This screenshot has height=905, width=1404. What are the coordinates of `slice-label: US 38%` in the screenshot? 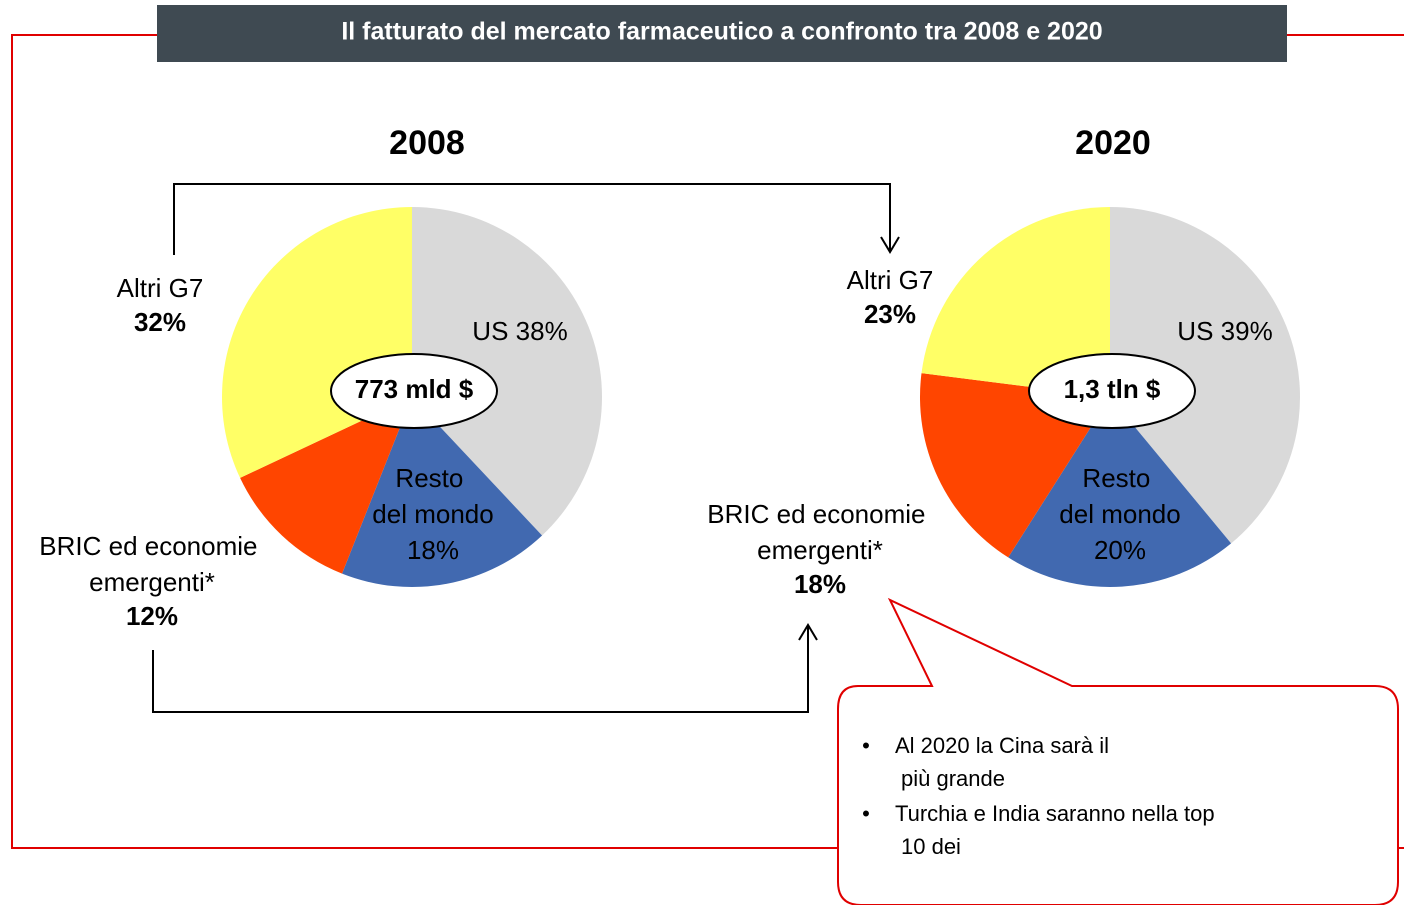 It's located at (519, 331).